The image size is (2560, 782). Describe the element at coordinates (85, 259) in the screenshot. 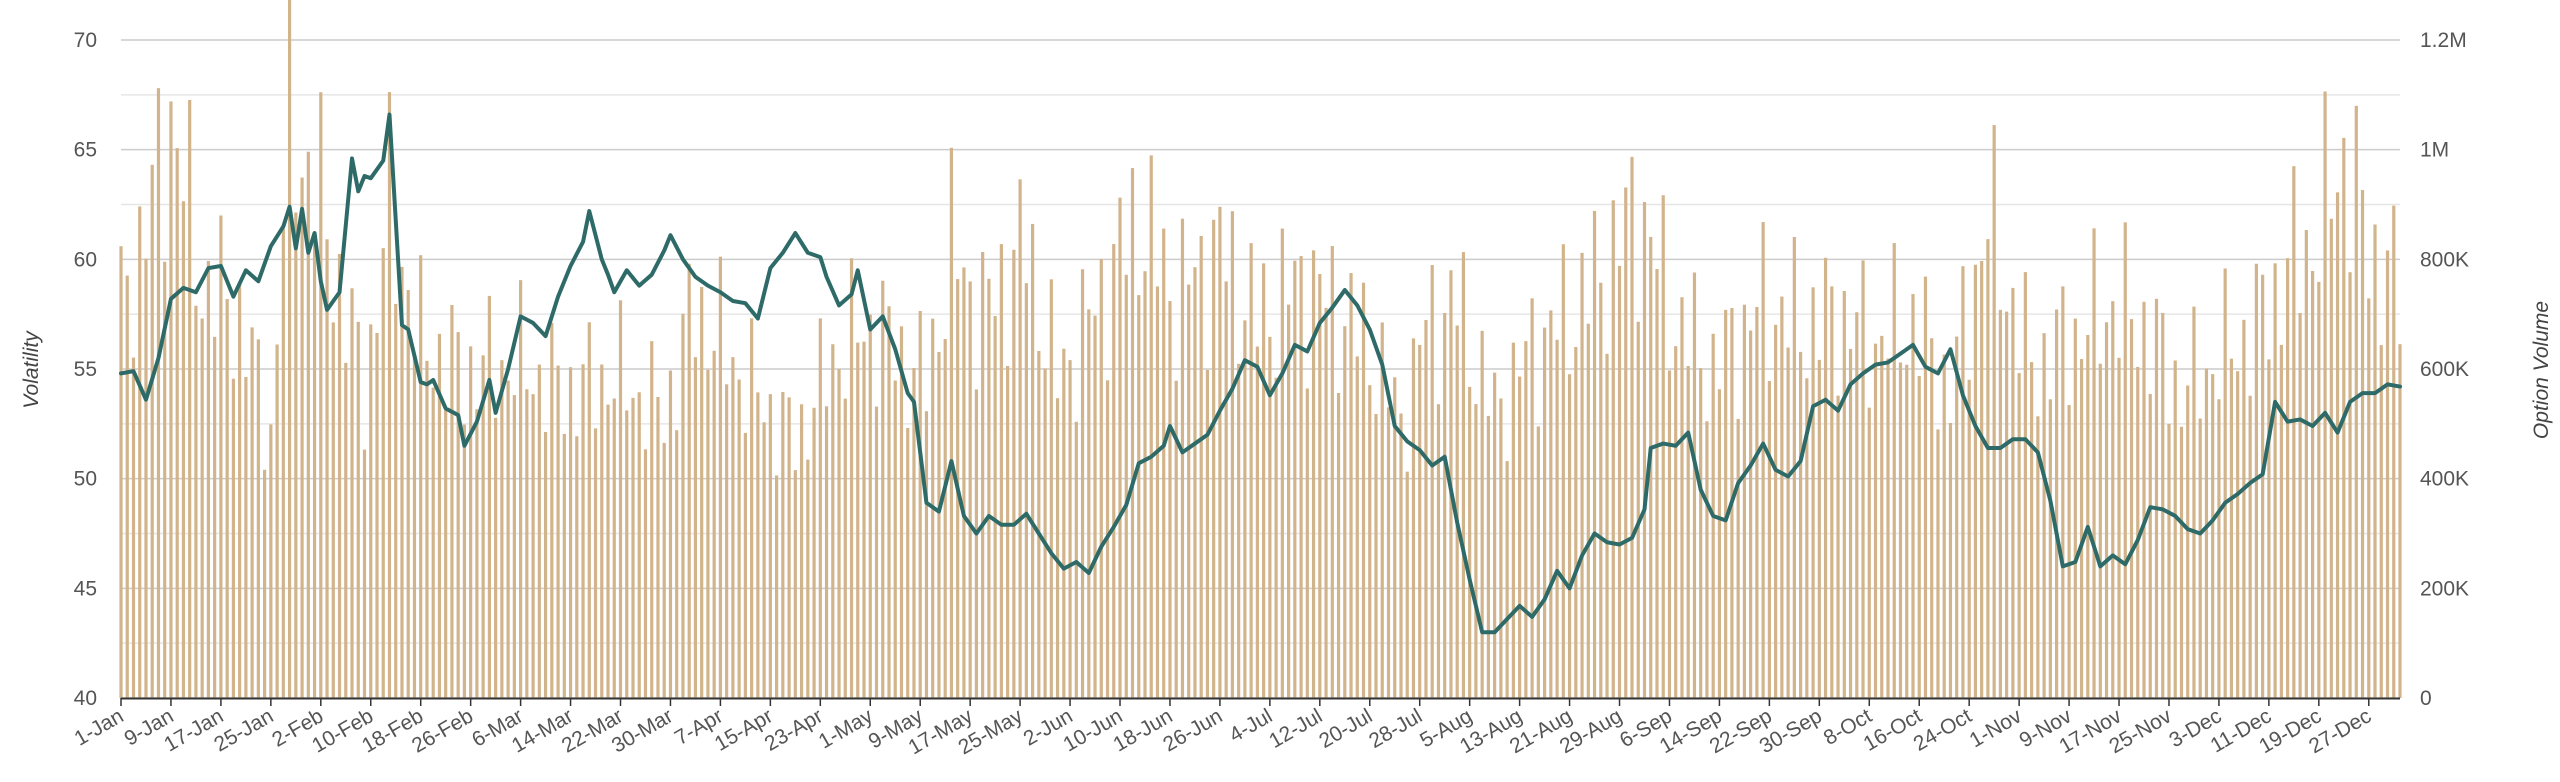

I see `left-tick-label: 60` at that location.